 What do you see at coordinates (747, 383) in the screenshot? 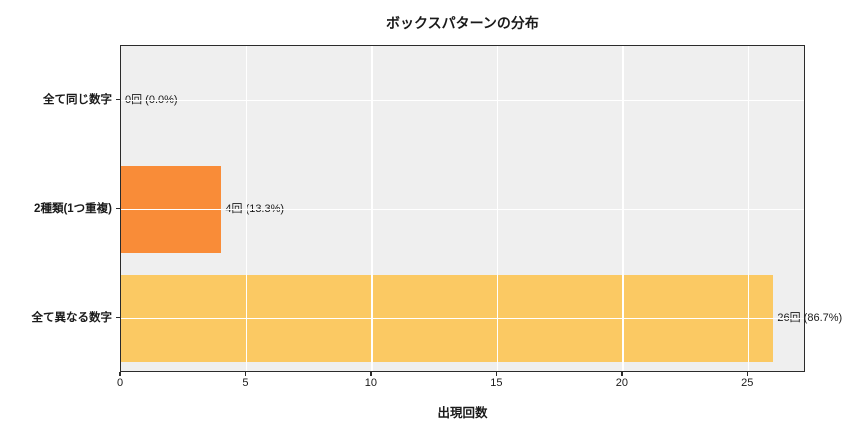
I see `x-tick-label: 25` at bounding box center [747, 383].